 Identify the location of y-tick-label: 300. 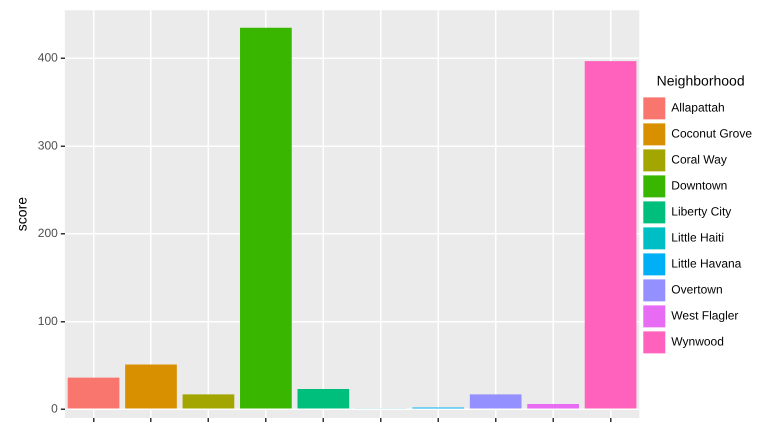
(48, 145).